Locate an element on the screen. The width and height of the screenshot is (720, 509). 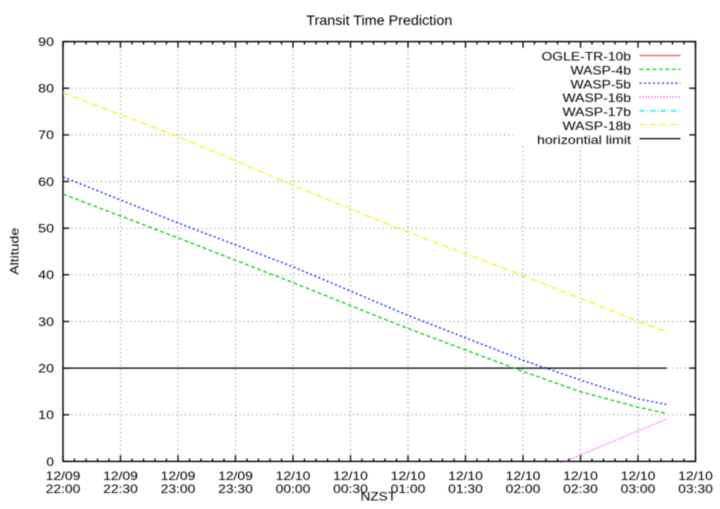
svg-text: 22:30 is located at coordinates (120, 489).